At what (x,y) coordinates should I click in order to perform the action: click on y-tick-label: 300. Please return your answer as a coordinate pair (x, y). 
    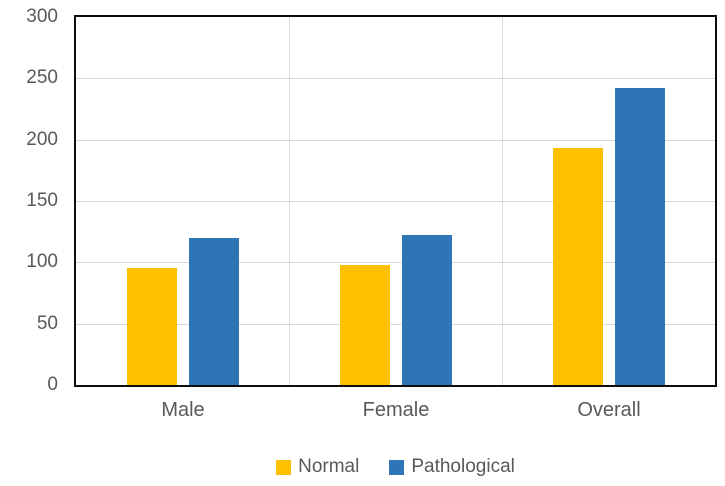
    Looking at the image, I should click on (42, 16).